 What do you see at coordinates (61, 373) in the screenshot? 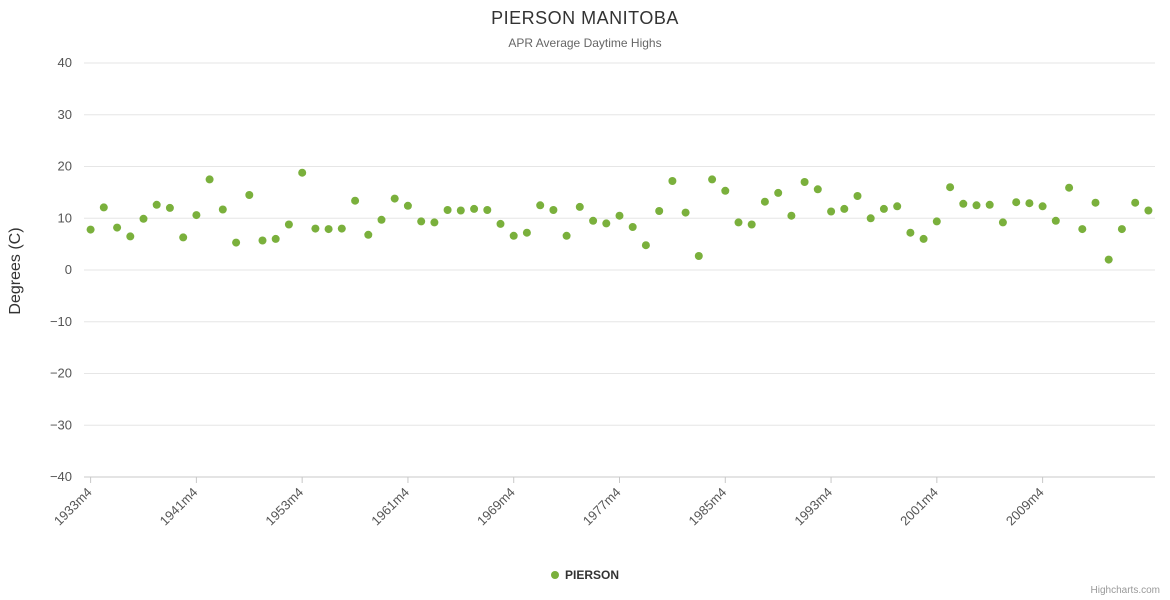
I see `y-axis-label: −20` at bounding box center [61, 373].